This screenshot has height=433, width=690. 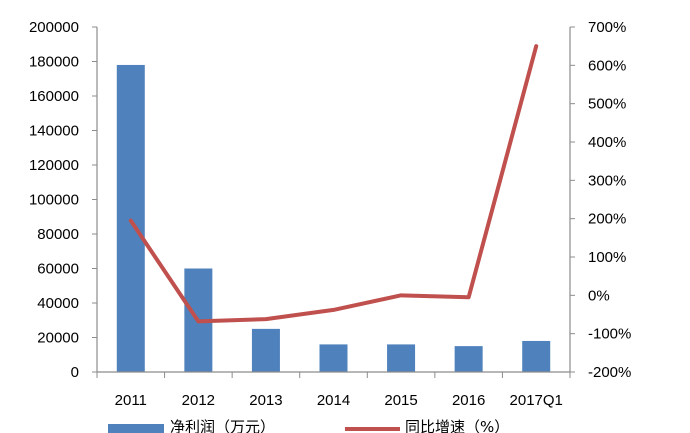 What do you see at coordinates (536, 400) in the screenshot?
I see `x-tick-label-2017Q1: 2017Q1` at bounding box center [536, 400].